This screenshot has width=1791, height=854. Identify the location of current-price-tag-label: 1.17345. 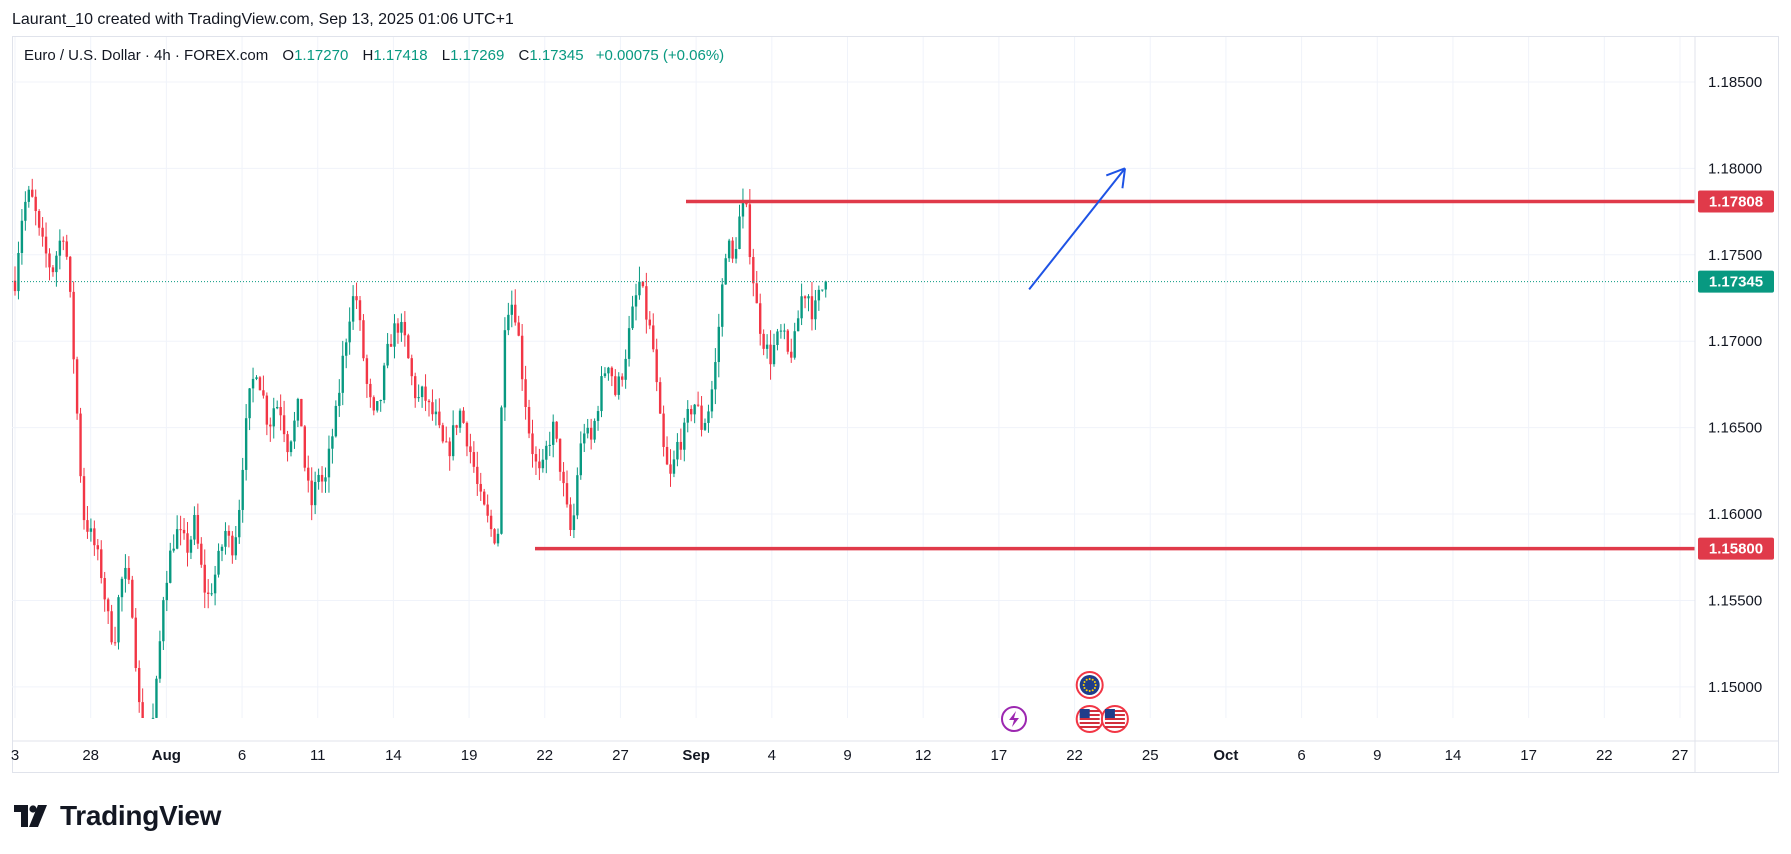
(1736, 282).